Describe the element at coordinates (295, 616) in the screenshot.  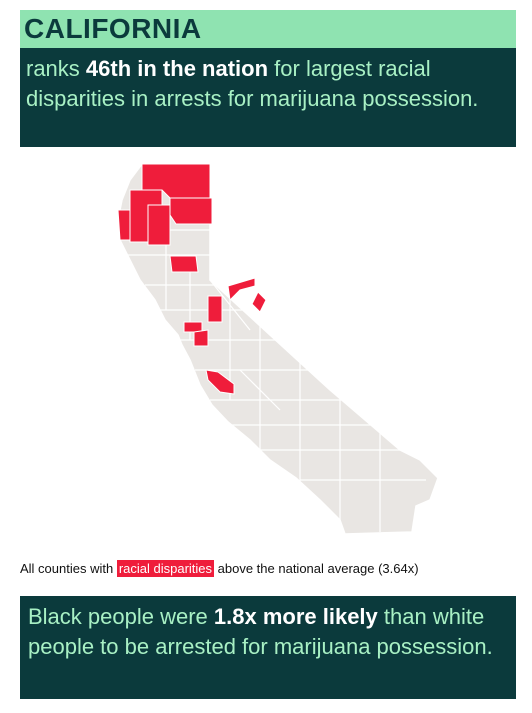
I see `footer-bold: 1.8x more likely` at that location.